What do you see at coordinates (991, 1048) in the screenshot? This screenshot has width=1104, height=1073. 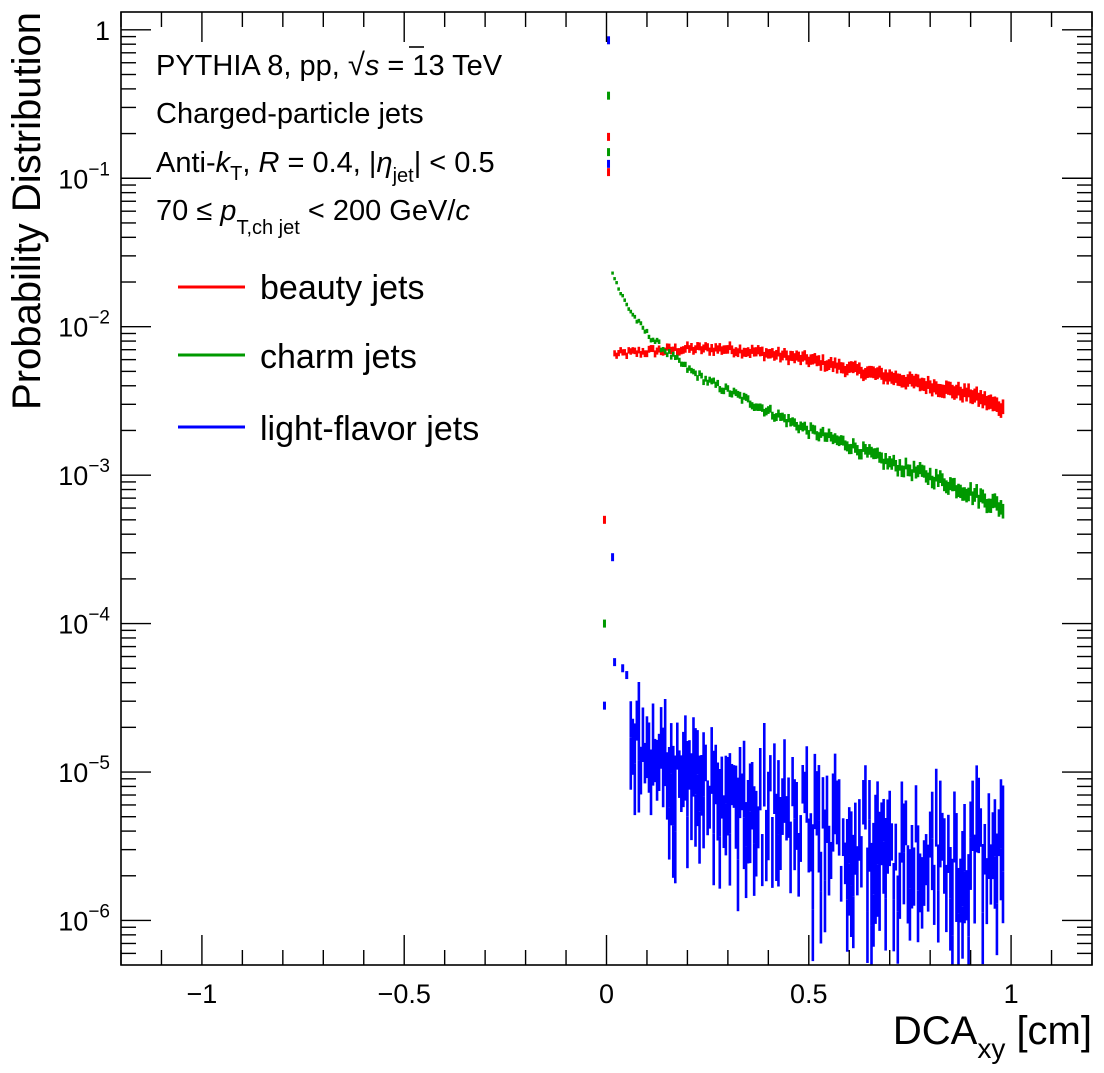 I see `x-axis-title-subscript: xy` at bounding box center [991, 1048].